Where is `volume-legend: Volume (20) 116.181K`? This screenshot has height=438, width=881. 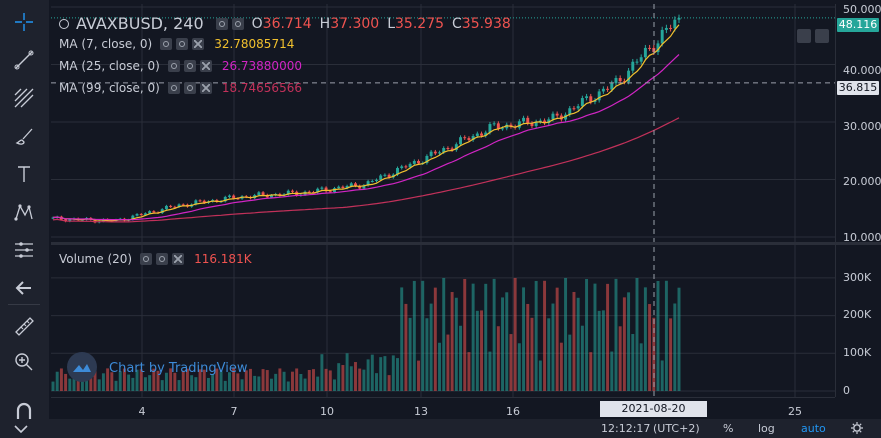
volume-legend: Volume (20) 116.181K is located at coordinates (155, 259).